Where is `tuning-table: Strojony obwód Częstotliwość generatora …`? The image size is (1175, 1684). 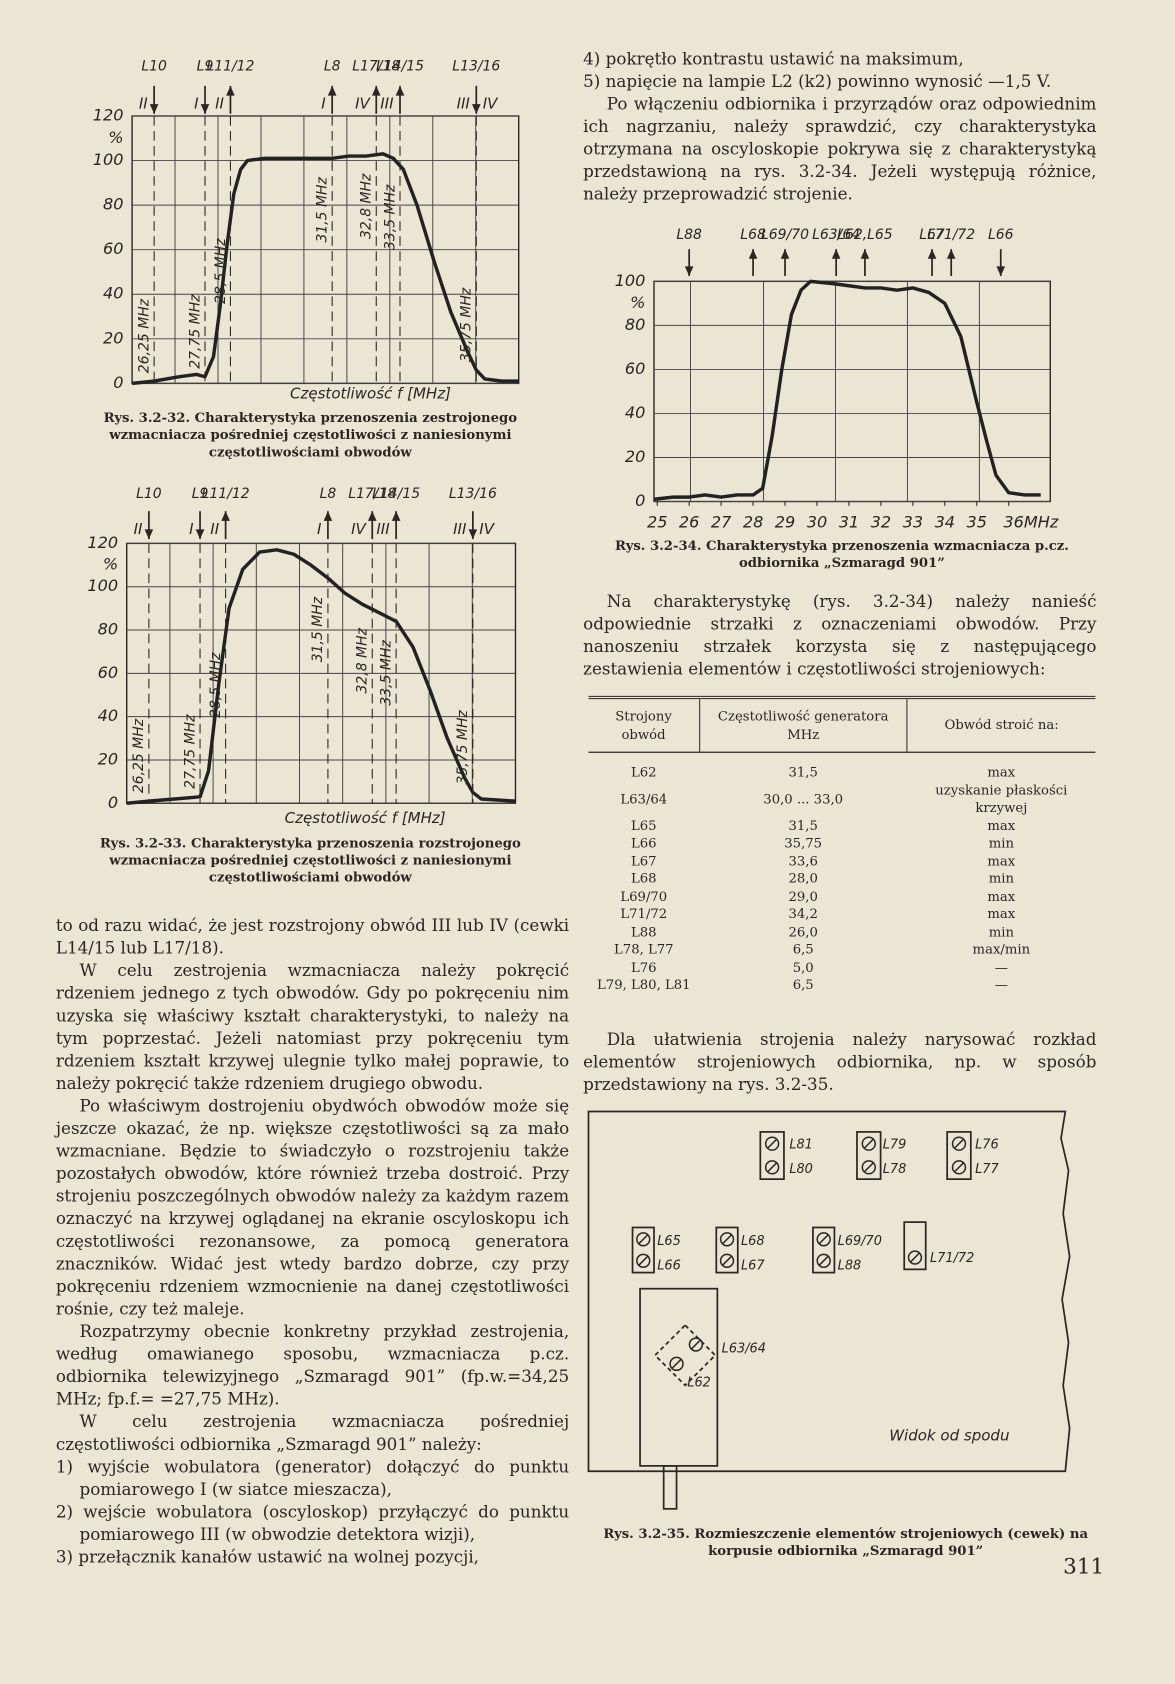 tuning-table: Strojony obwód Częstotliwość generatora … is located at coordinates (842, 844).